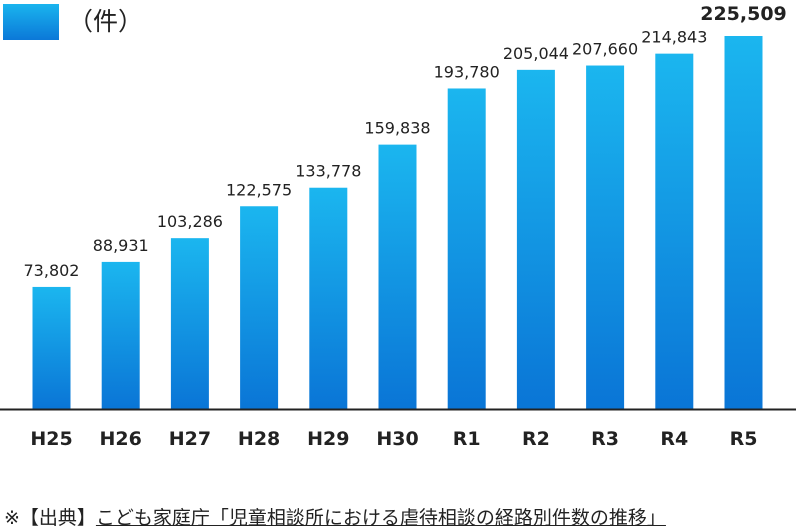 The height and width of the screenshot is (532, 796). What do you see at coordinates (52, 270) in the screenshot?
I see `value-label-H25: 73,802` at bounding box center [52, 270].